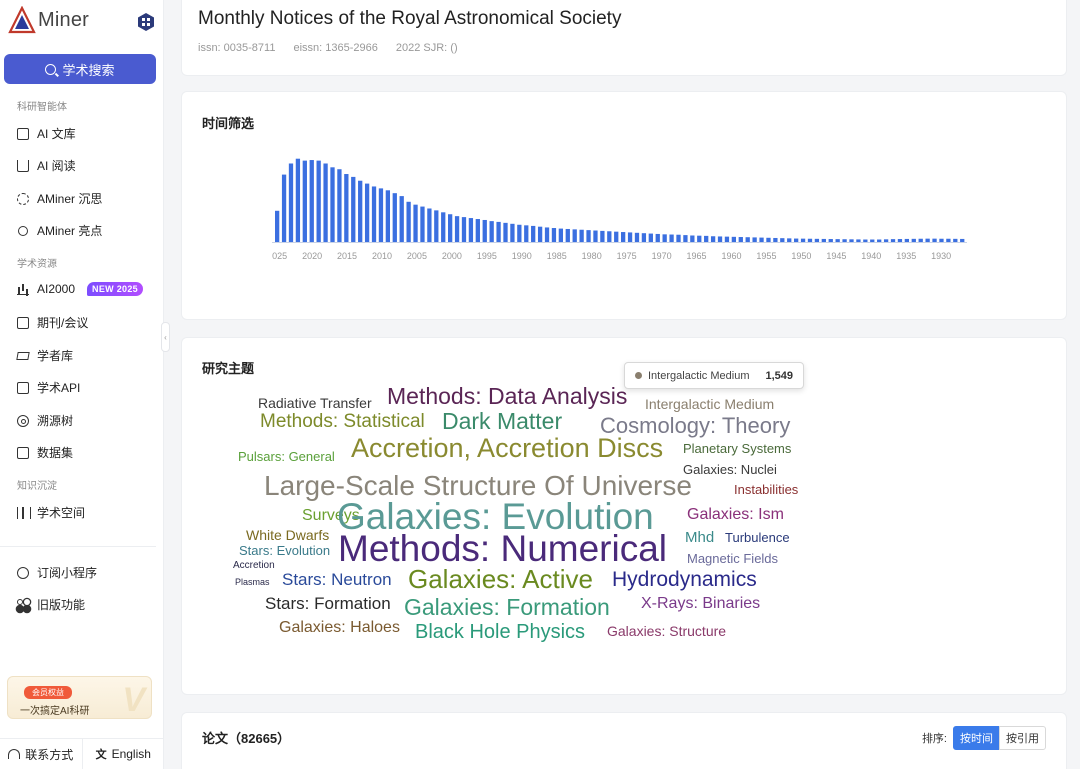 The width and height of the screenshot is (1080, 769). Describe the element at coordinates (730, 469) in the screenshot. I see `topic-word: Galaxies: Nuclei` at that location.